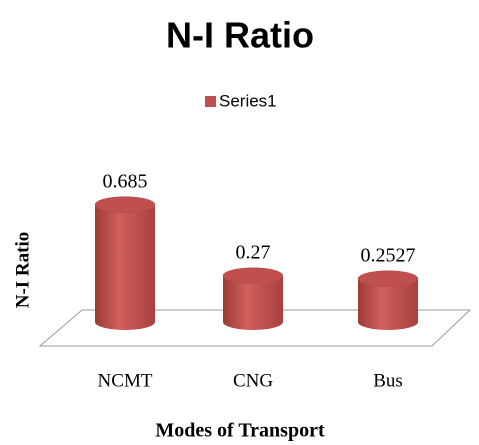  I want to click on legend-swatch, so click(210, 101).